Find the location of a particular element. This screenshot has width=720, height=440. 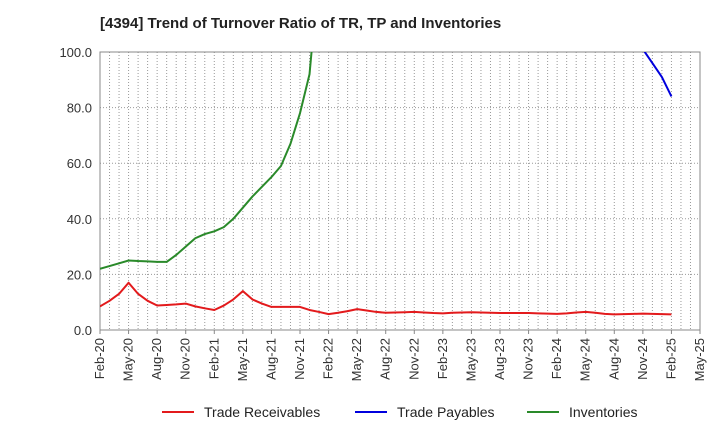

x-tick-label: Aug-21 is located at coordinates (270, 359).